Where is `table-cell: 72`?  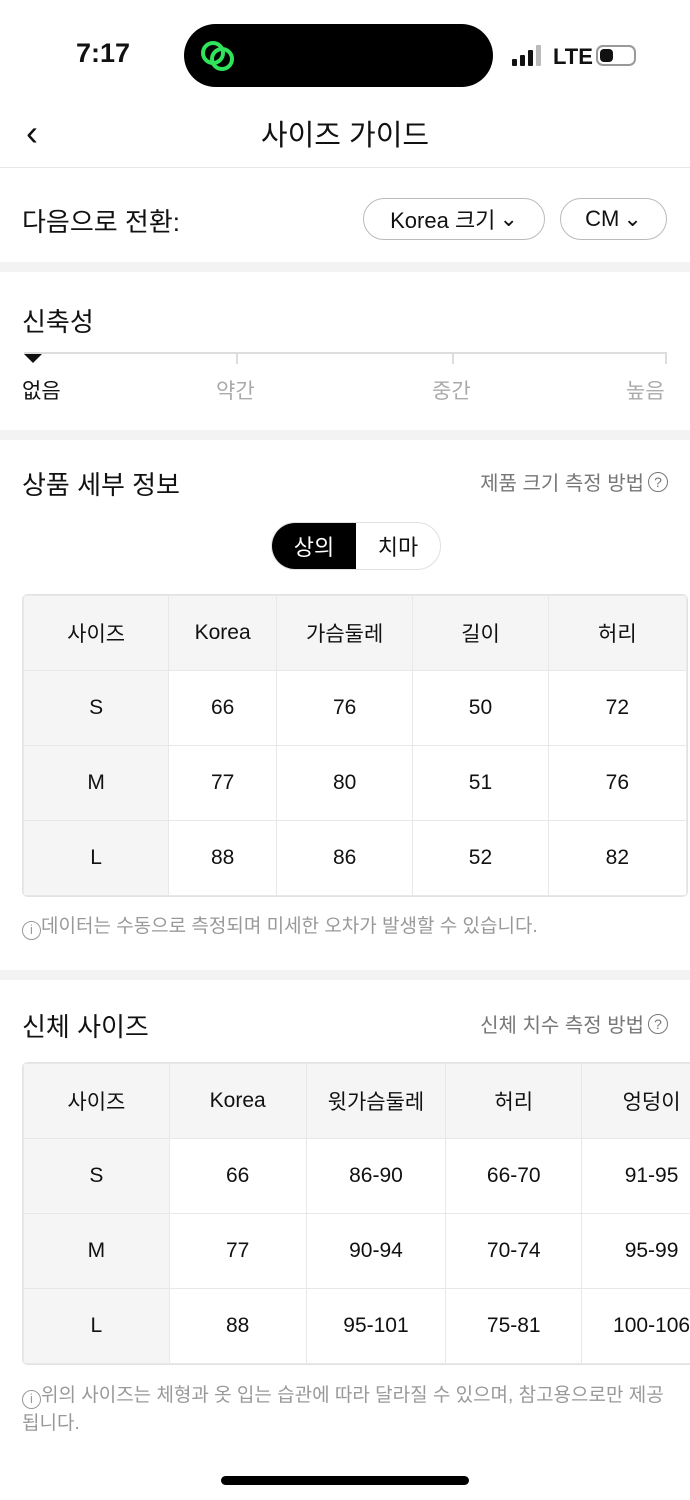 table-cell: 72 is located at coordinates (617, 708).